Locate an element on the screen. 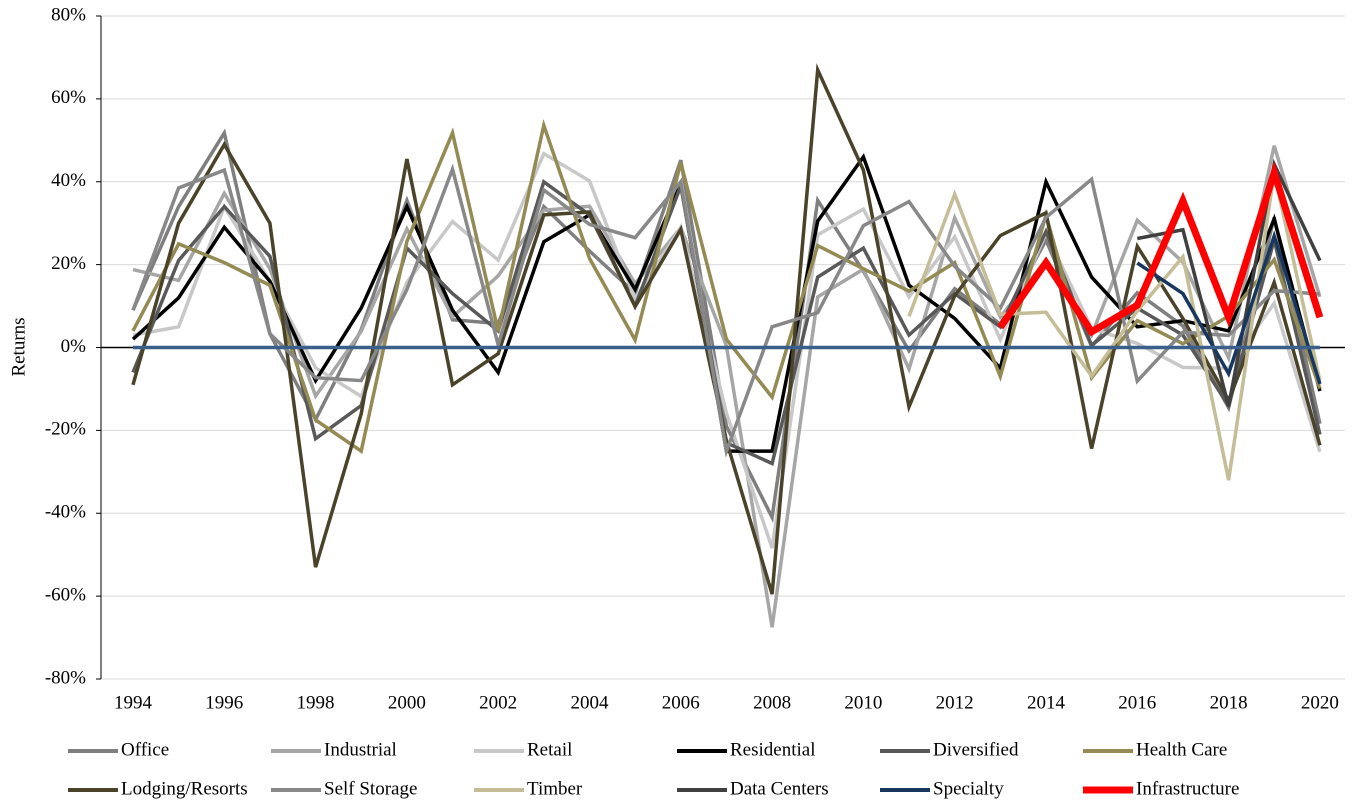 This screenshot has height=805, width=1361. x-tick-label: 2002 is located at coordinates (498, 702).